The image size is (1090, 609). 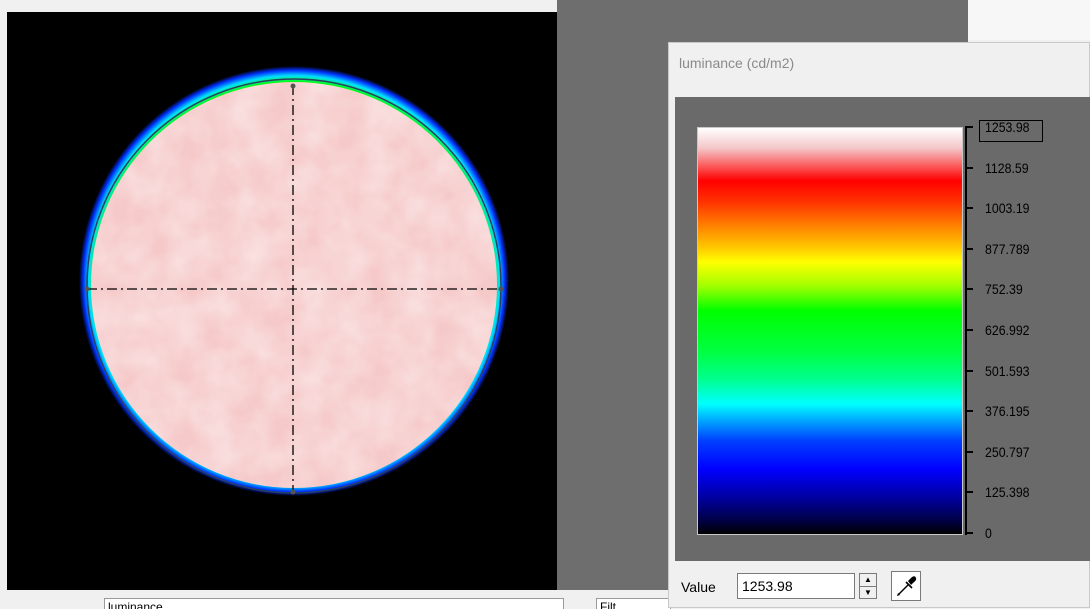 What do you see at coordinates (1007, 127) in the screenshot?
I see `scale-tick-label: 1253.98` at bounding box center [1007, 127].